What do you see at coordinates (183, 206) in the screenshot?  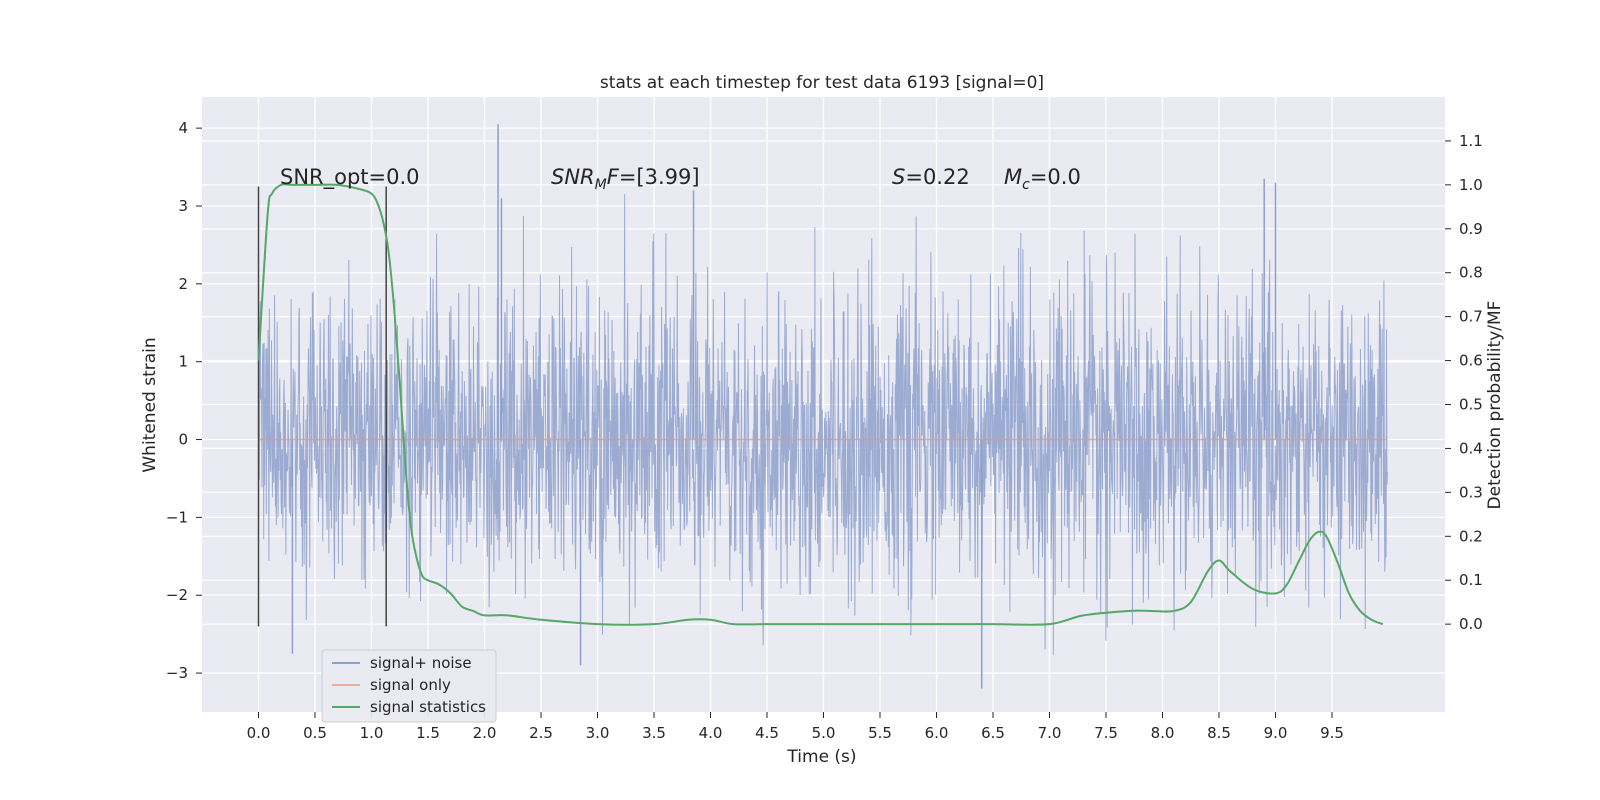 I see `y-tick-label: 3` at bounding box center [183, 206].